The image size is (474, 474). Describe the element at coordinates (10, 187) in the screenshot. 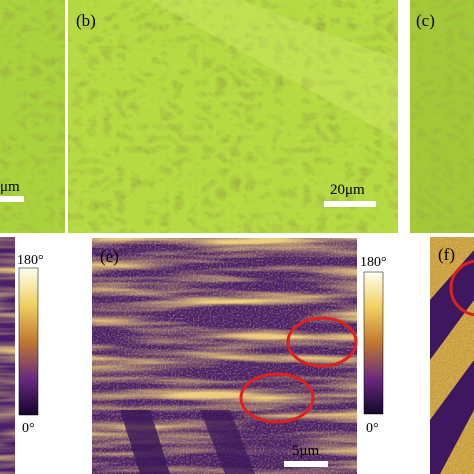

I see `scale-bar-label: μm` at that location.